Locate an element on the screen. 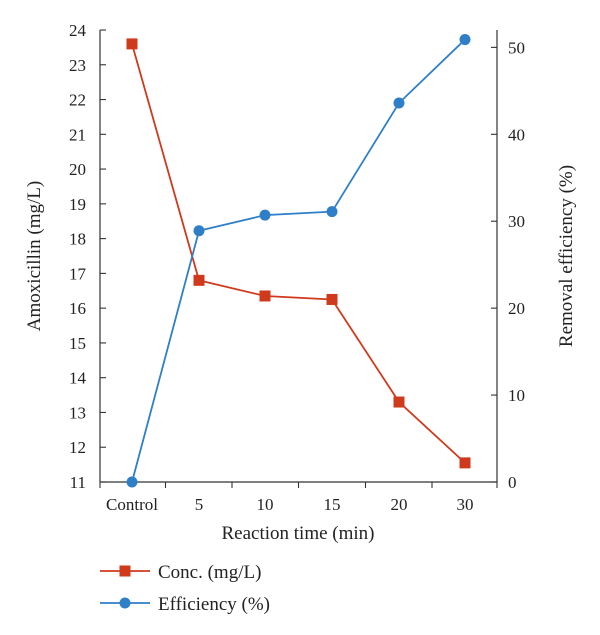 The width and height of the screenshot is (600, 635). right-ticks-group: 0 10 20 30 40 50 is located at coordinates (508, 265).